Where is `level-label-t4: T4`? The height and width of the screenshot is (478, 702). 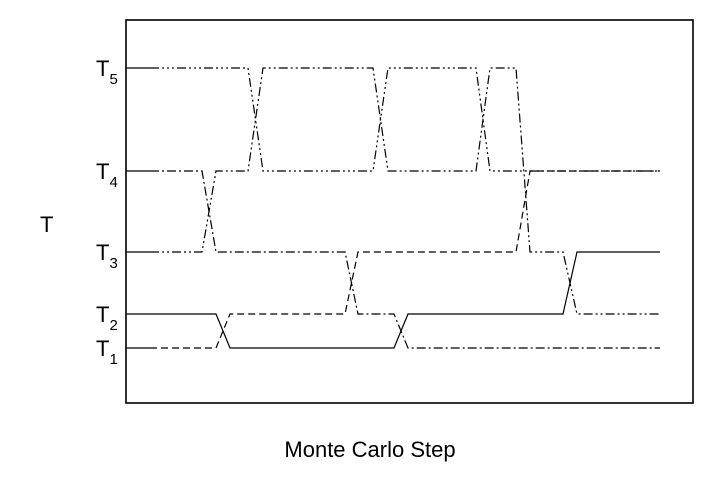 level-label-t4: T4 is located at coordinates (107, 175).